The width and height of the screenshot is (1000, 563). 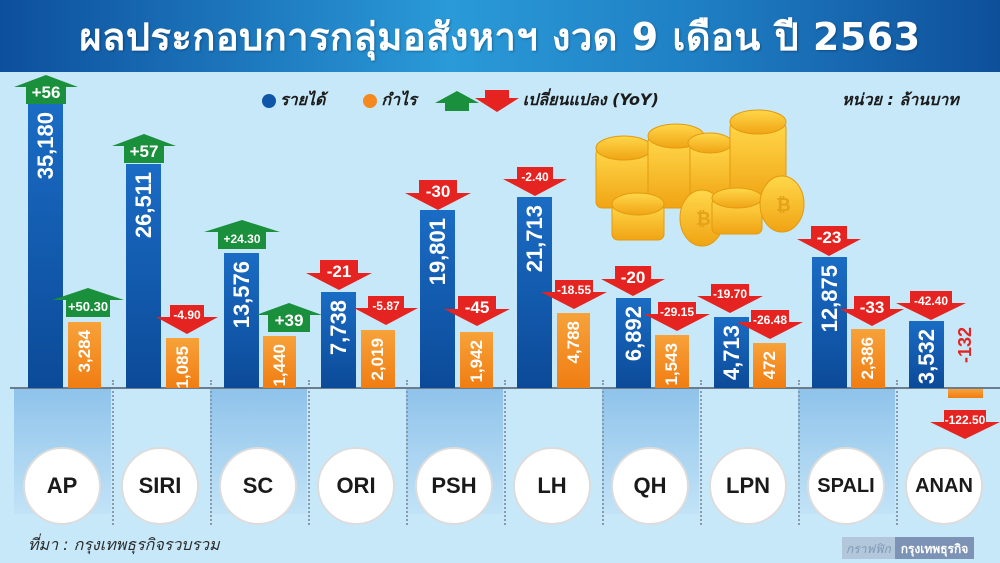 I want to click on legend-profit-label: กำไร, so click(x=399, y=99).